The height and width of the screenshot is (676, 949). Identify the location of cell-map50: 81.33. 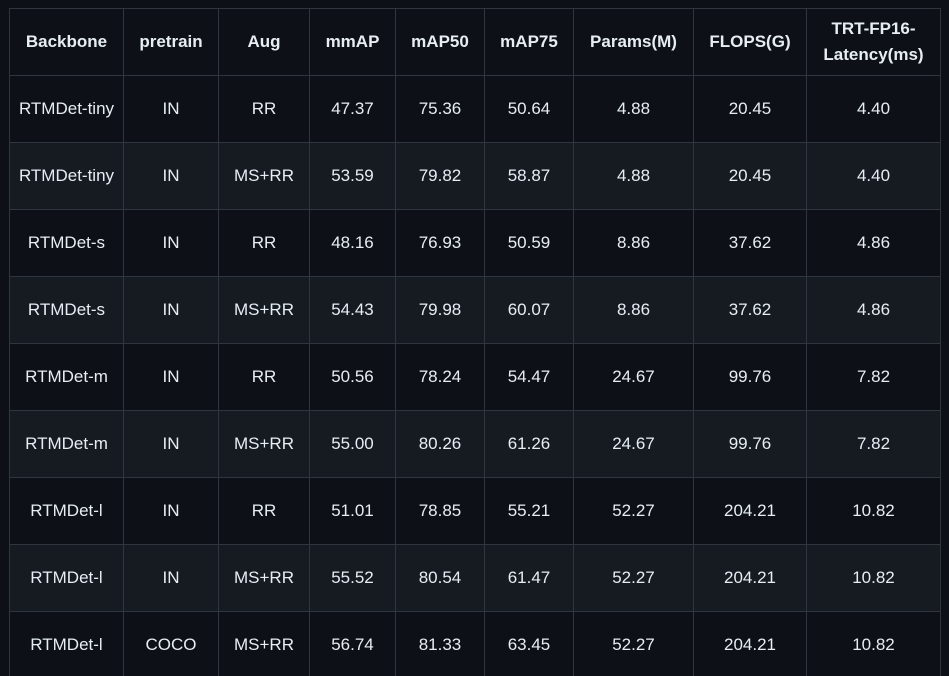
(440, 643).